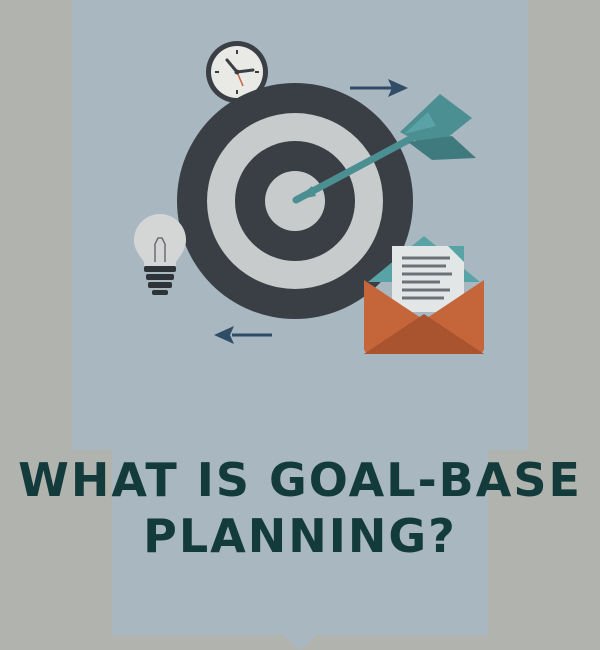  Describe the element at coordinates (243, 335) in the screenshot. I see `arrow-left-icon` at that location.